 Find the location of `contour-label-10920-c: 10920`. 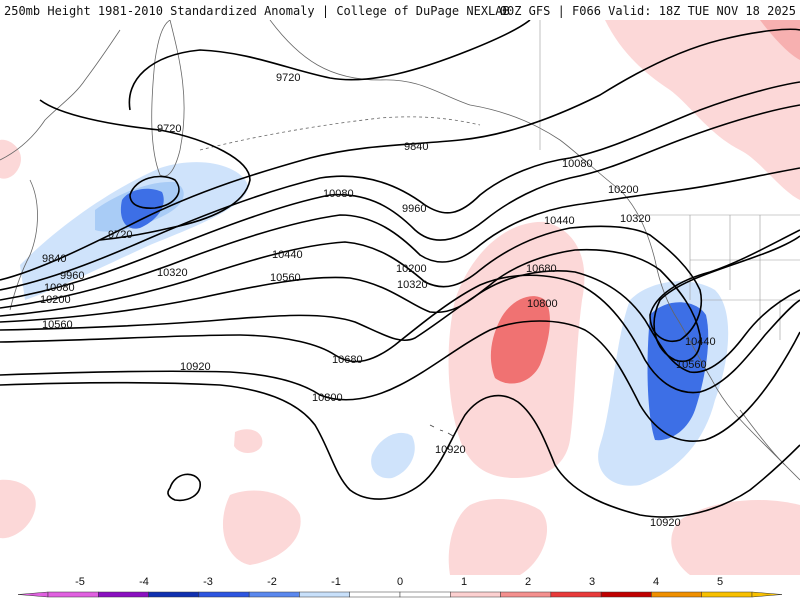

contour-label-10920-c: 10920 is located at coordinates (665, 523).